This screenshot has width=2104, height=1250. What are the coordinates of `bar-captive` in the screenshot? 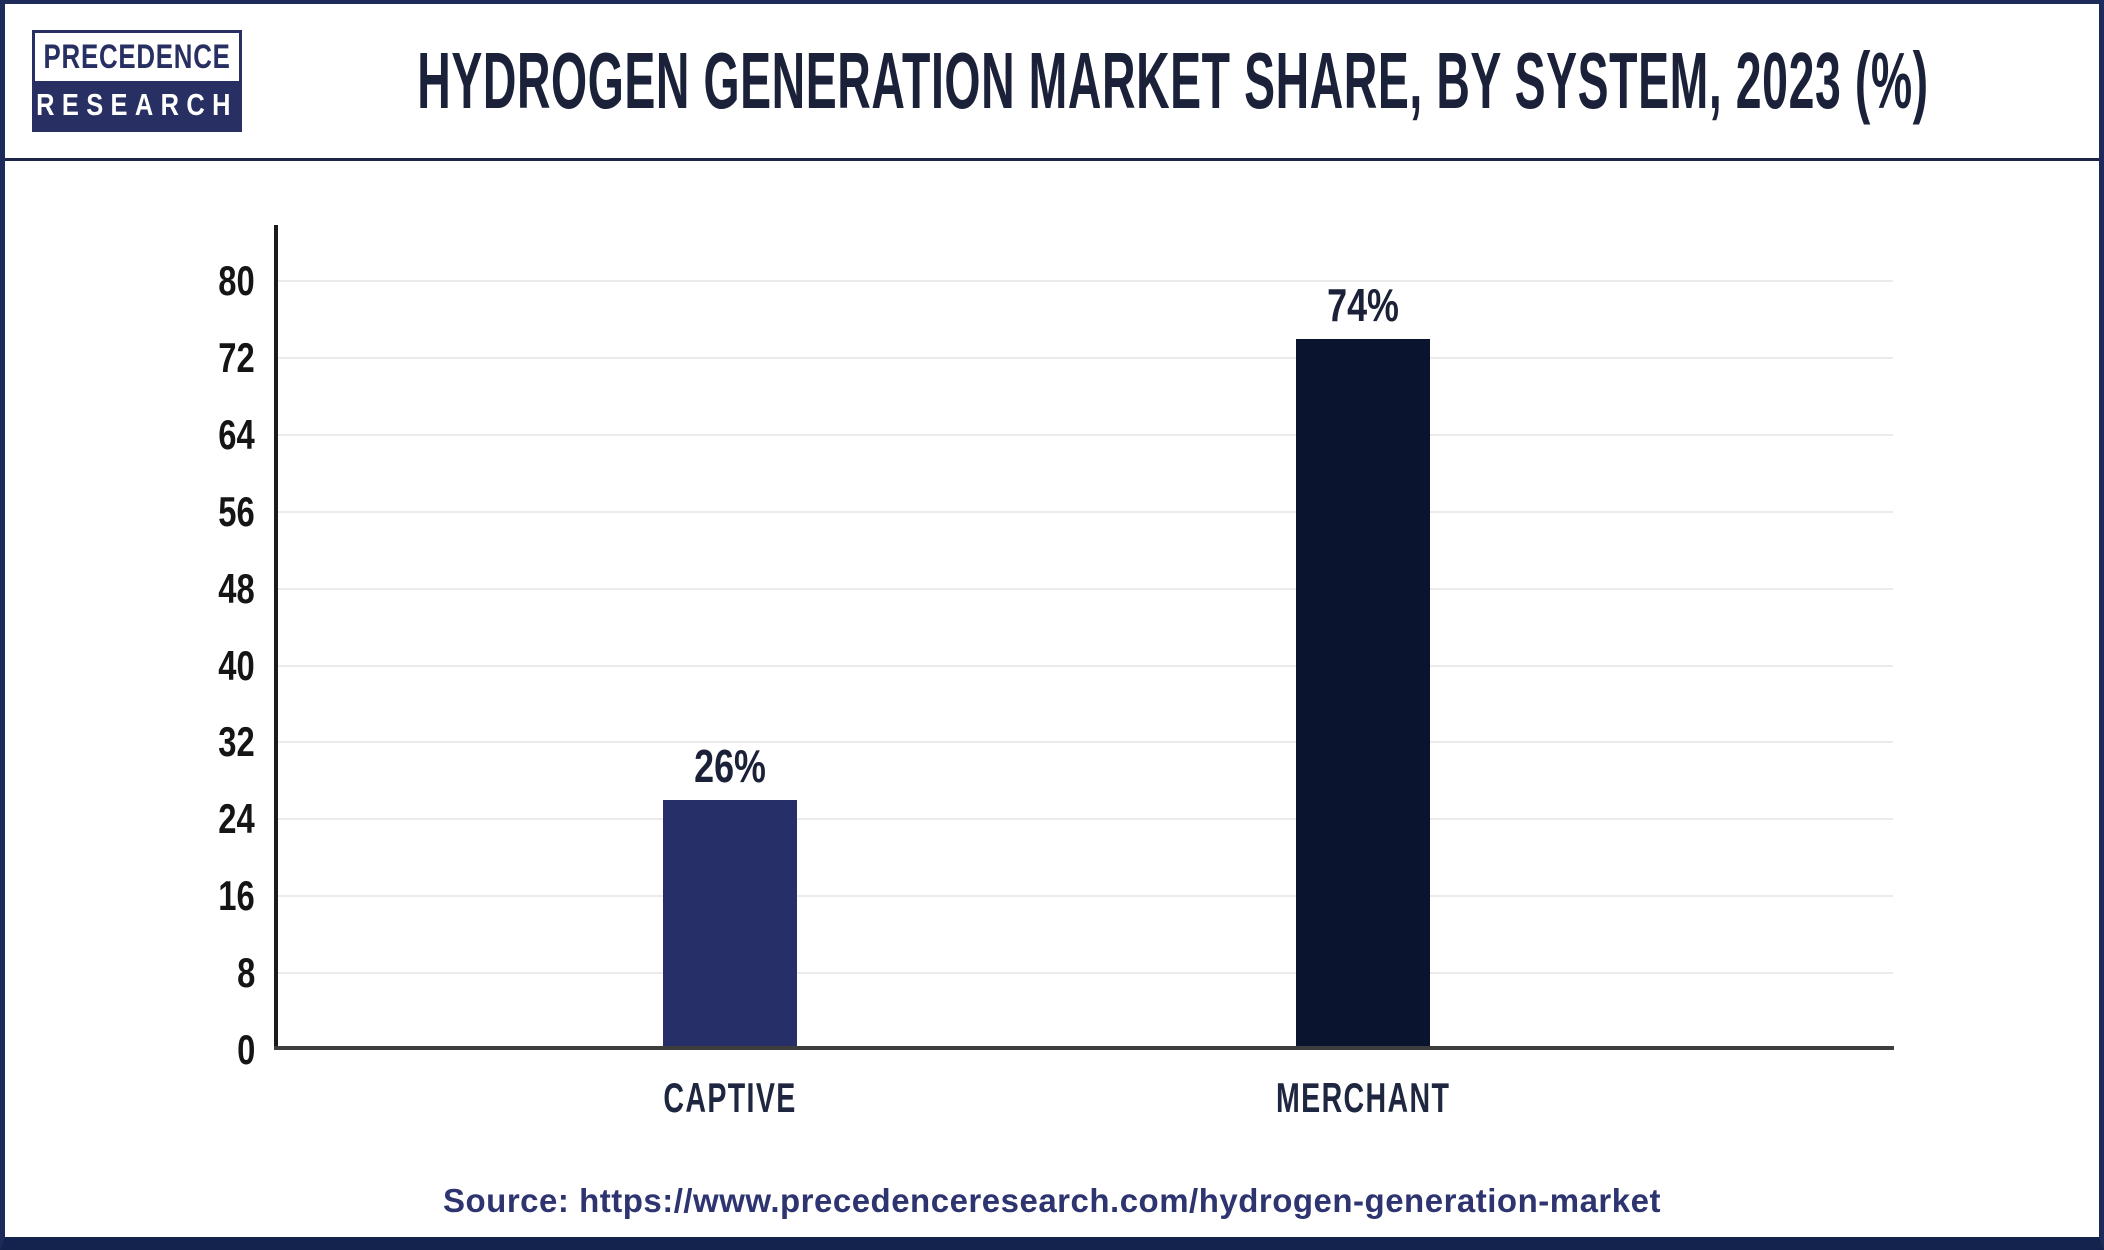 It's located at (730, 925).